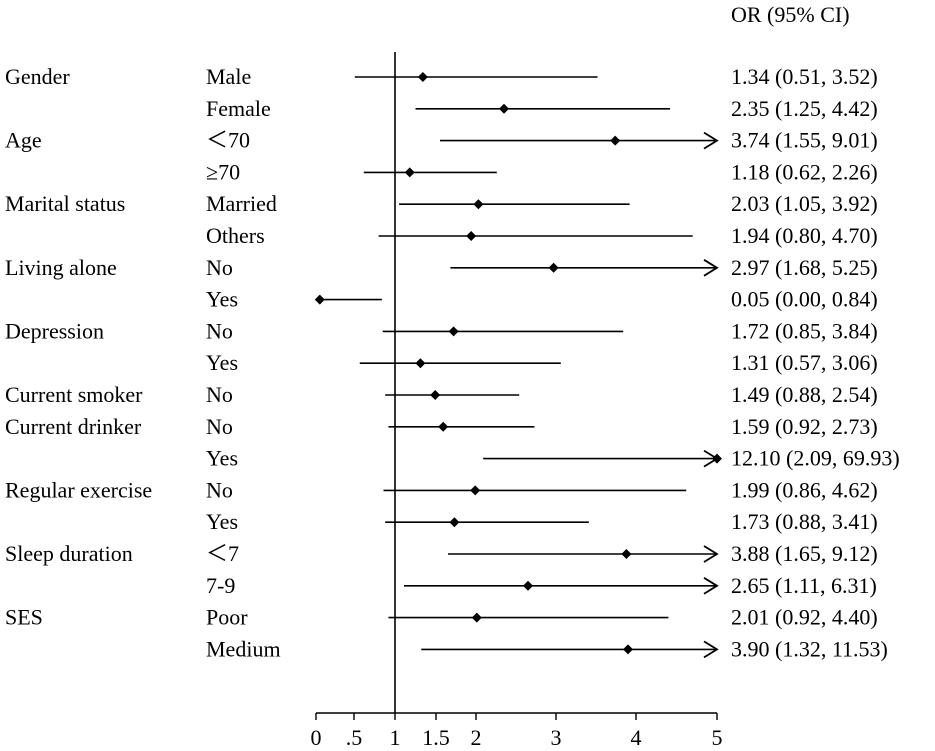 The height and width of the screenshot is (751, 935). What do you see at coordinates (717, 737) in the screenshot?
I see `x-tick-label: 5` at bounding box center [717, 737].